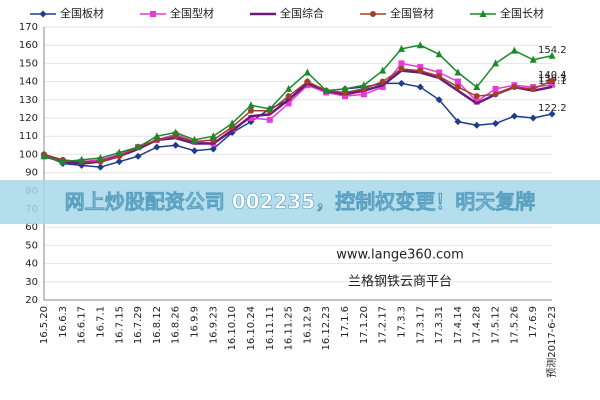 The height and width of the screenshot is (400, 600). Describe the element at coordinates (477, 325) in the screenshot. I see `x-tick-label: 17.4.28` at that location.